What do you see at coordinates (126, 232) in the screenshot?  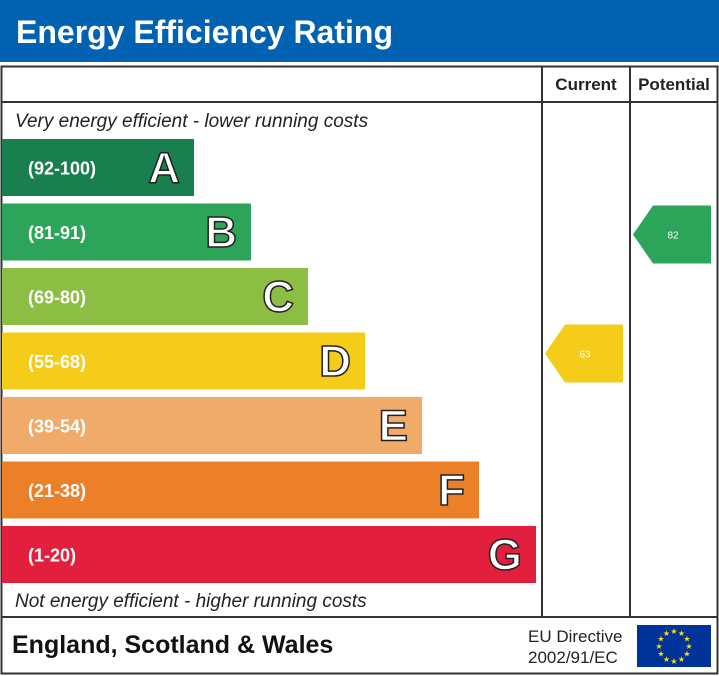 I see `band-b-bar` at bounding box center [126, 232].